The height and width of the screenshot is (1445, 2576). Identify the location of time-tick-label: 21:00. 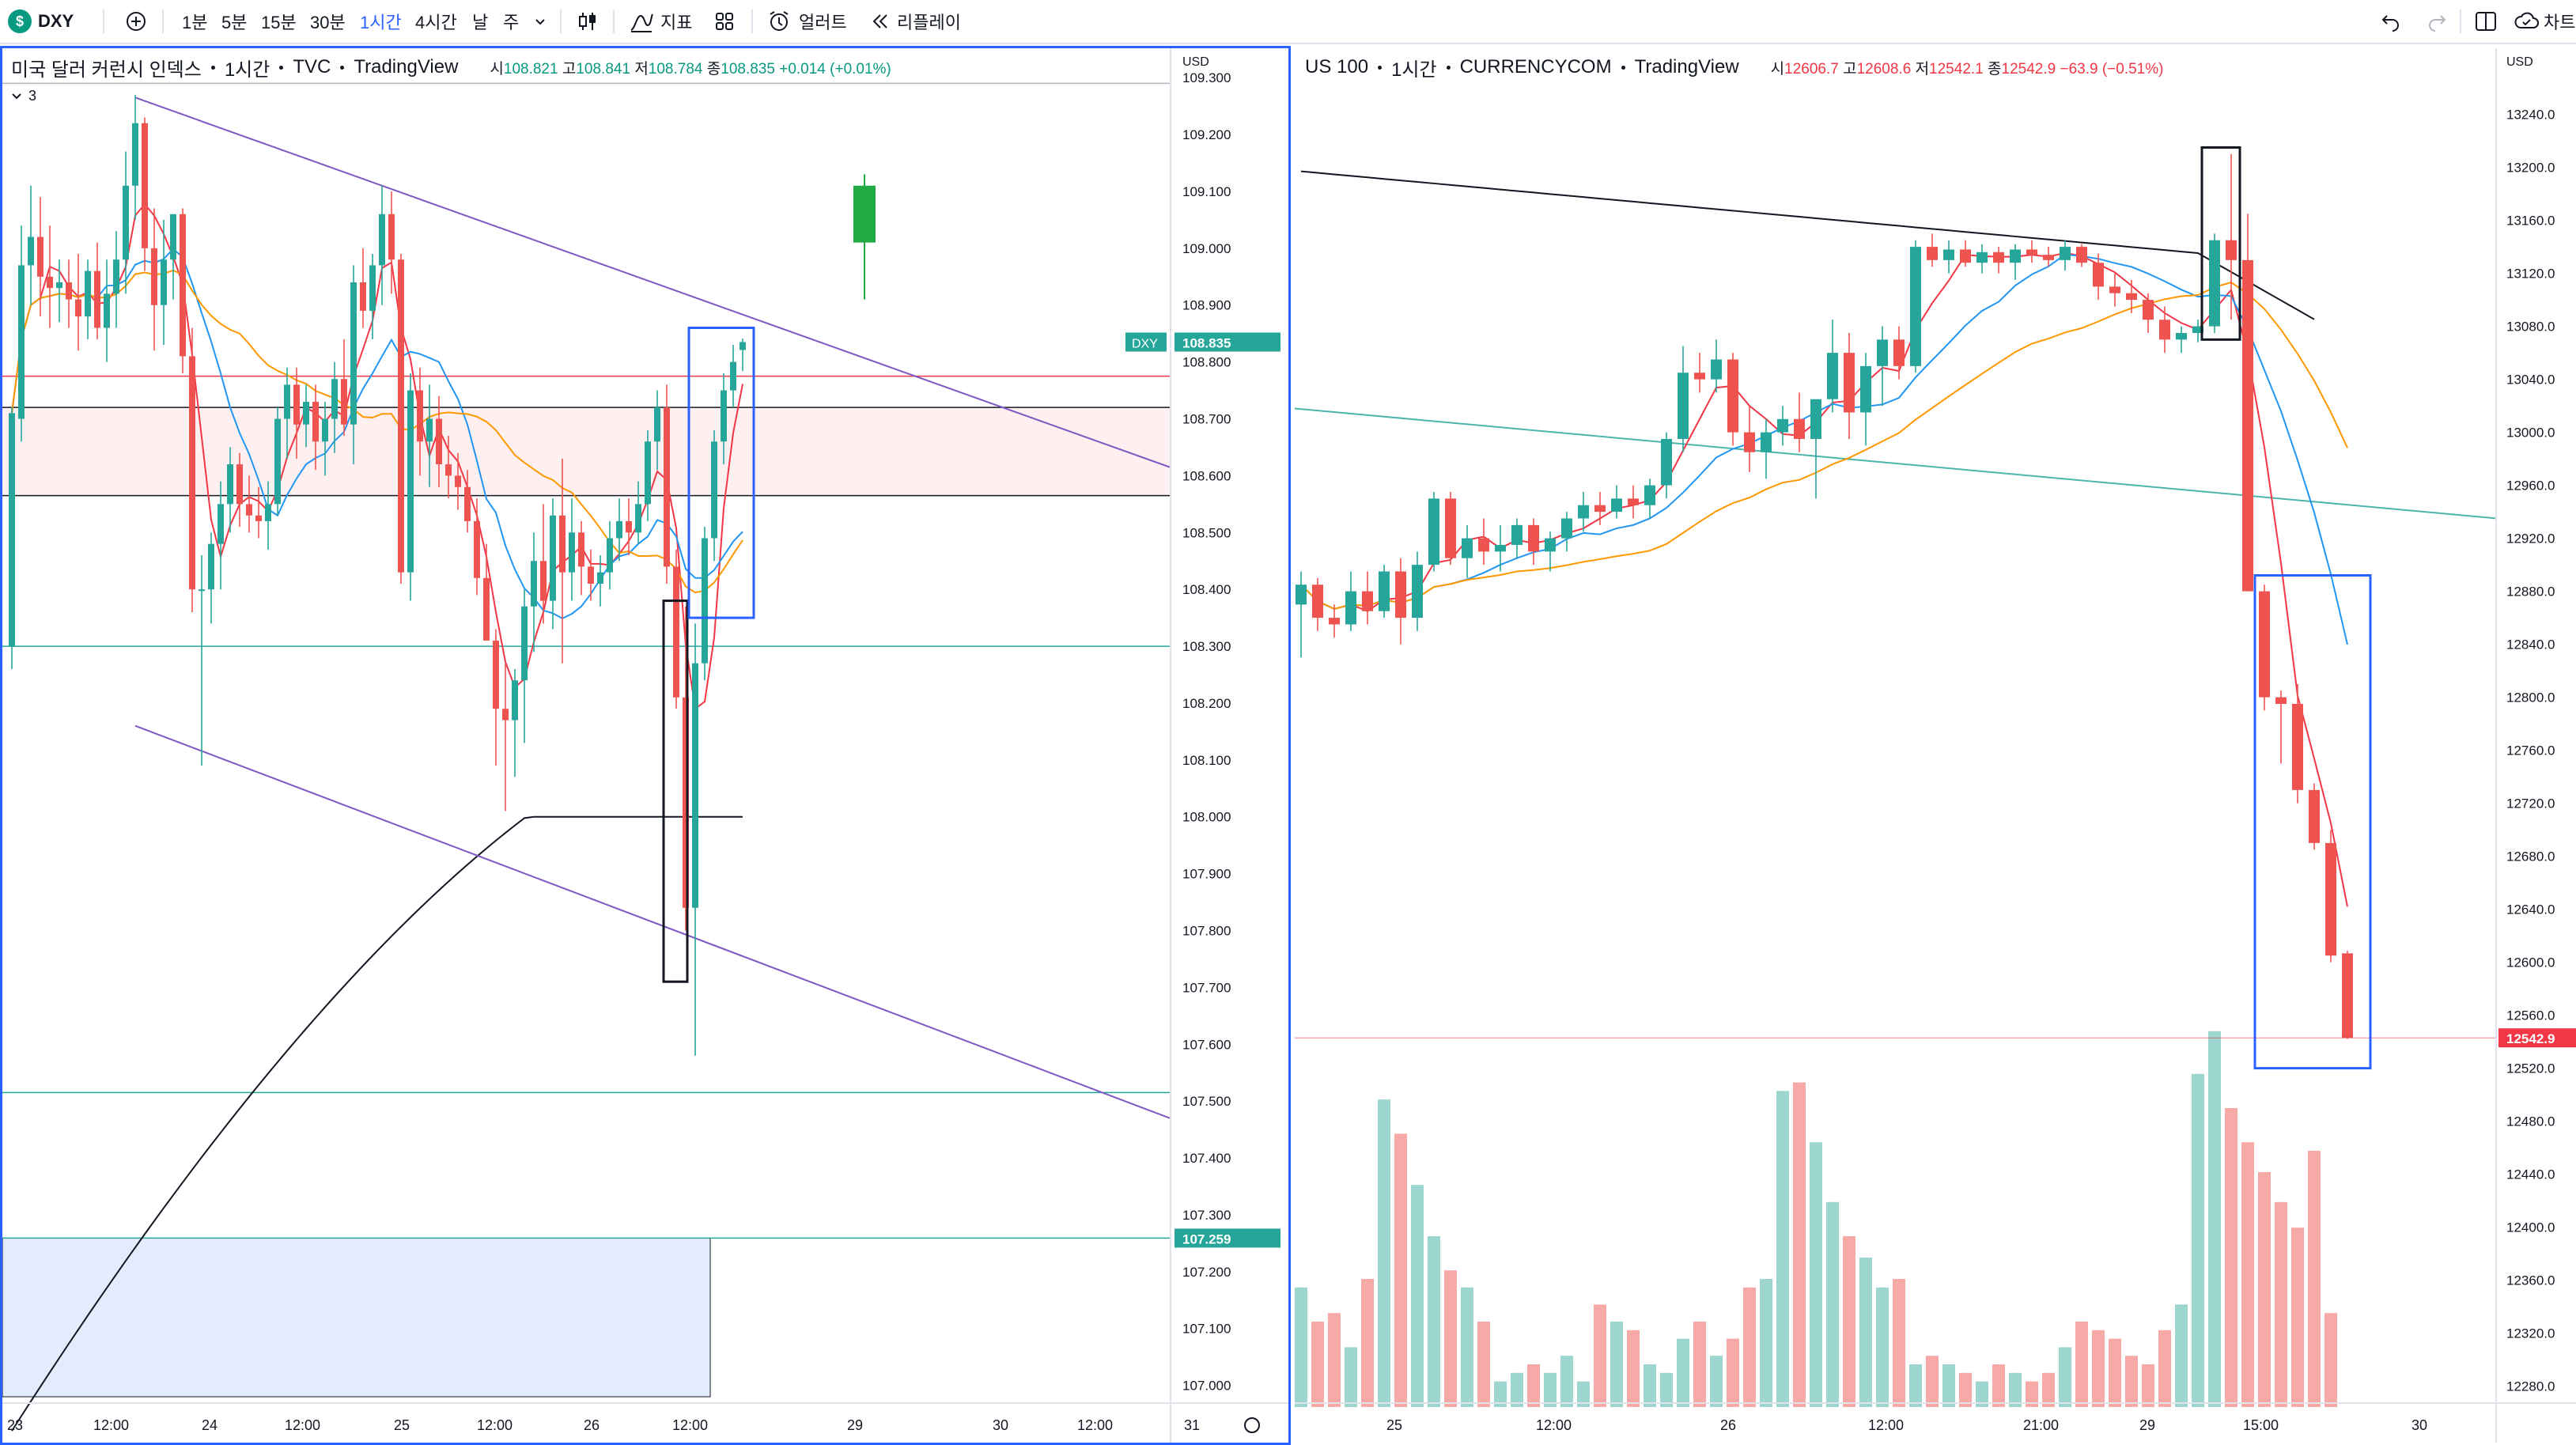
(2041, 1425).